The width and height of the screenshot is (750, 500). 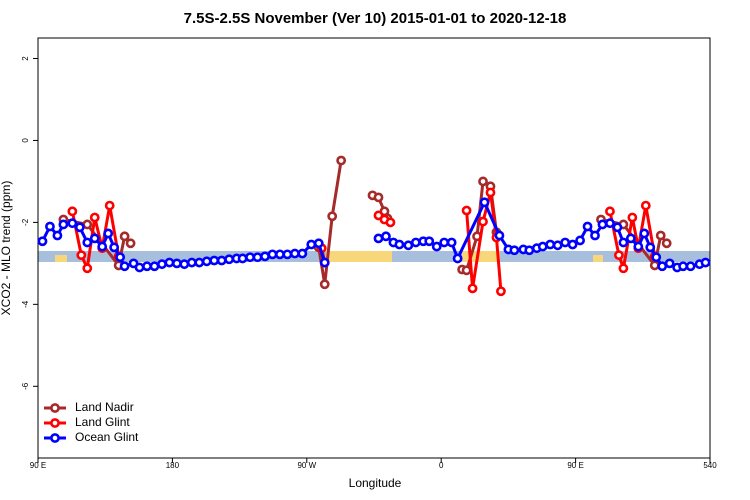 What do you see at coordinates (6, 248) in the screenshot?
I see `y-axis-label: XCO2 - MLO trend (ppm)` at bounding box center [6, 248].